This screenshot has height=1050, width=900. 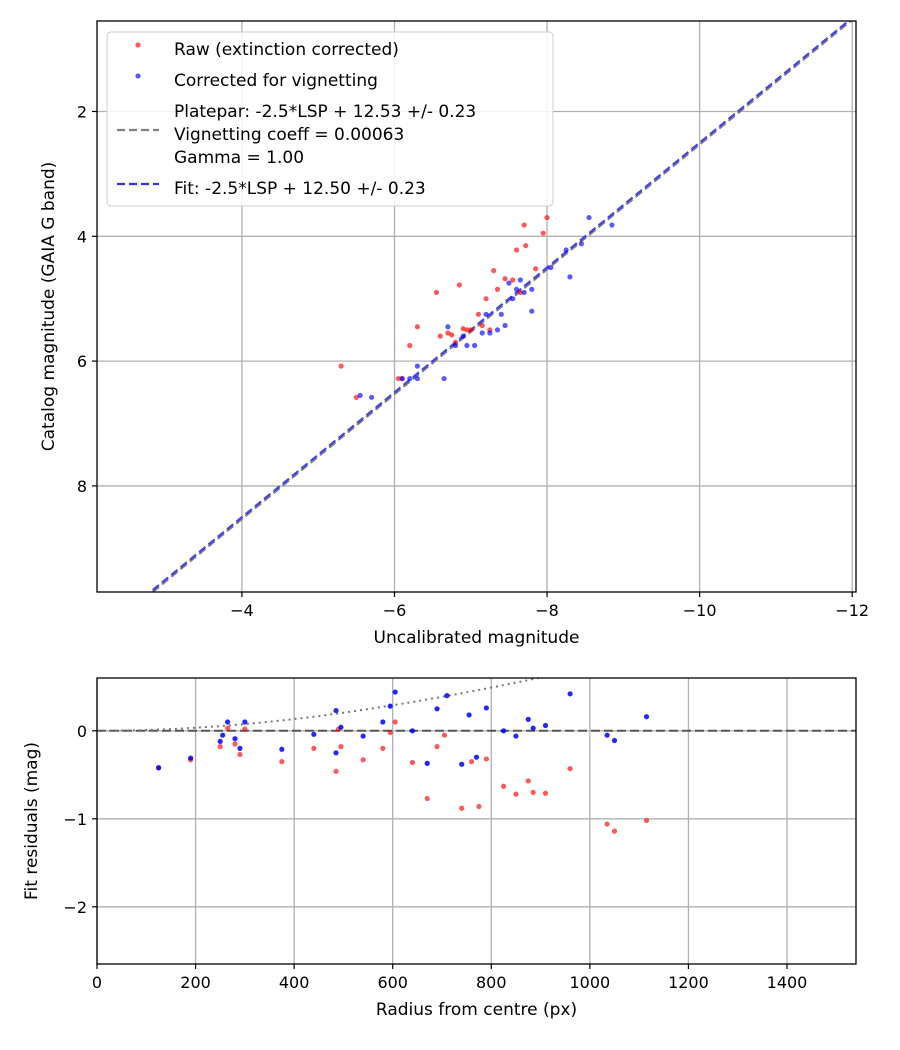 What do you see at coordinates (320, 705) in the screenshot?
I see `vignetting-curve` at bounding box center [320, 705].